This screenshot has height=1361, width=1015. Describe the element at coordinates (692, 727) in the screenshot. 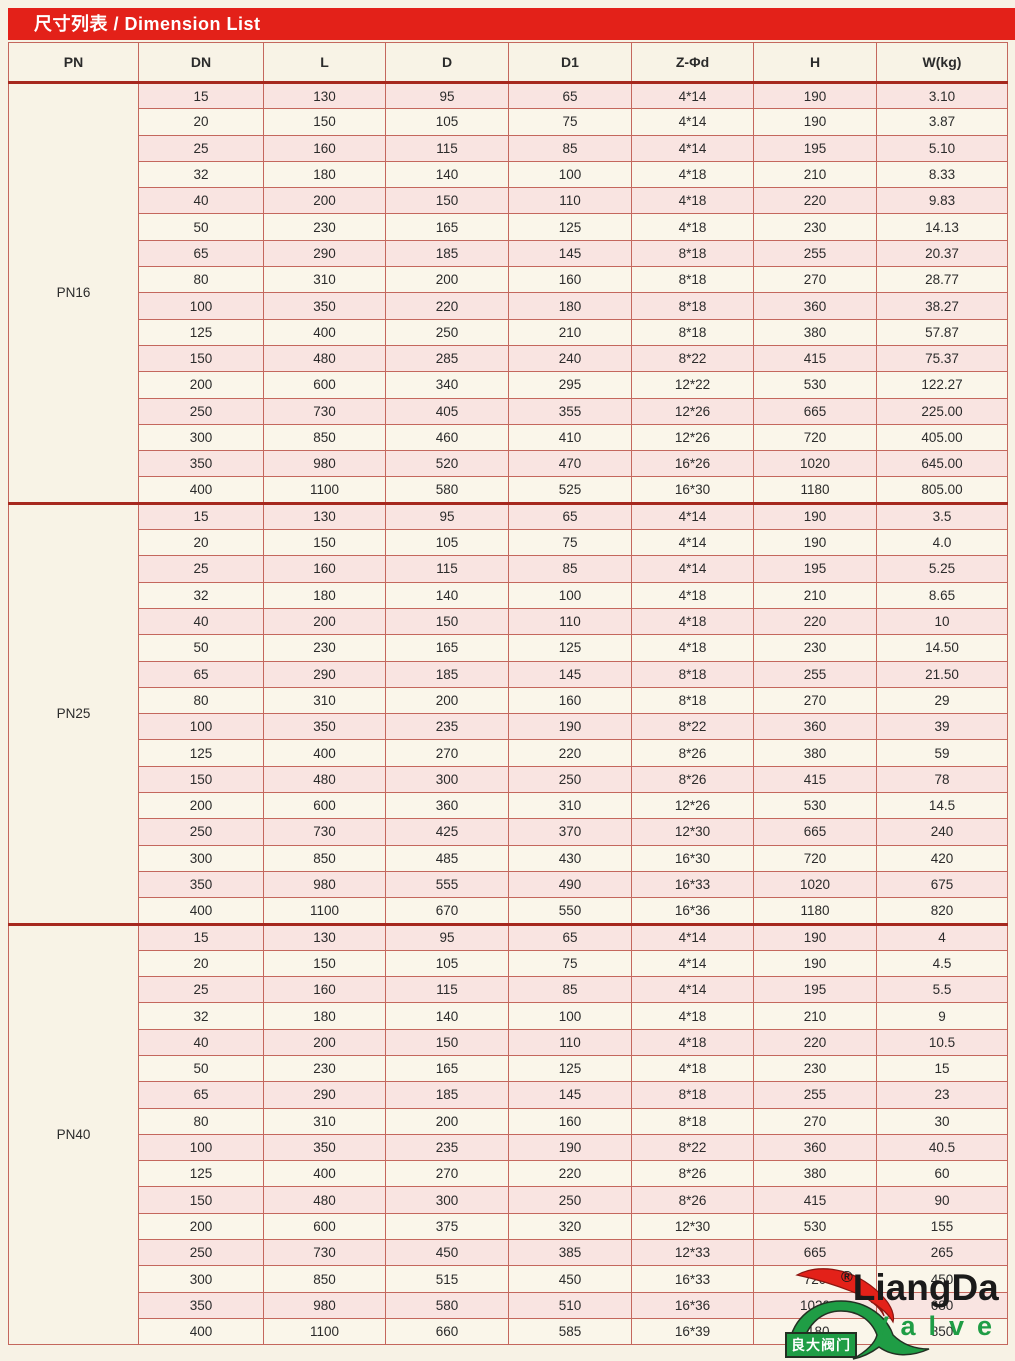

I see `table-cell: 8*22` at that location.